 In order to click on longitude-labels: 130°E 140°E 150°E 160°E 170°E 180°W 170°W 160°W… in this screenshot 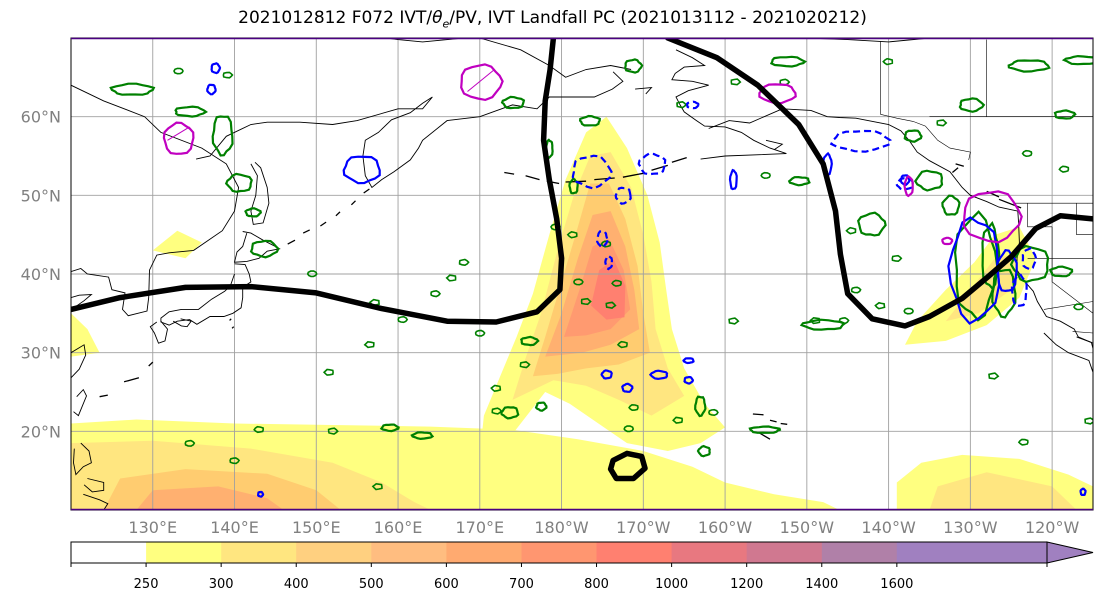, I will do `click(603, 527)`.